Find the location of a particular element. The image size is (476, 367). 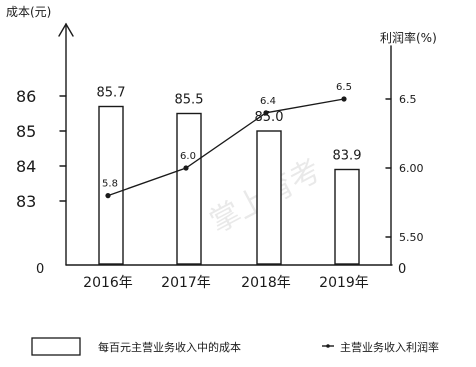

profit-rate-point-2016年 is located at coordinates (108, 196).